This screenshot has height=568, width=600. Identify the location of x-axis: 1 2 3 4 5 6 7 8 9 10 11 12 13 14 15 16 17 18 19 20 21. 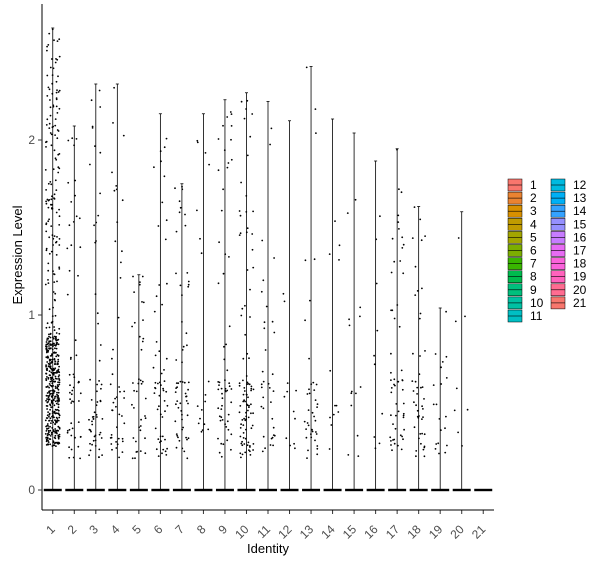
(268, 525).